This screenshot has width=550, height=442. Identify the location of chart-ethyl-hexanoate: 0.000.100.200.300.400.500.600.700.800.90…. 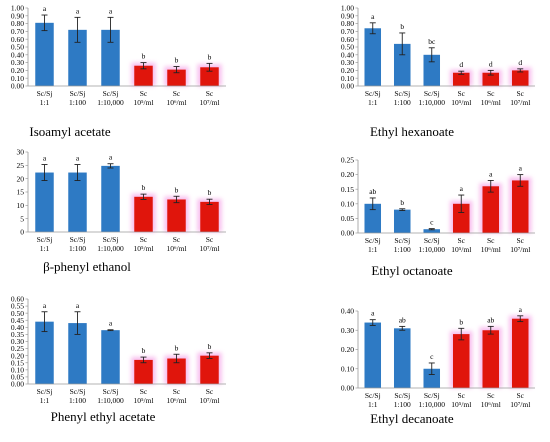
(438, 55).